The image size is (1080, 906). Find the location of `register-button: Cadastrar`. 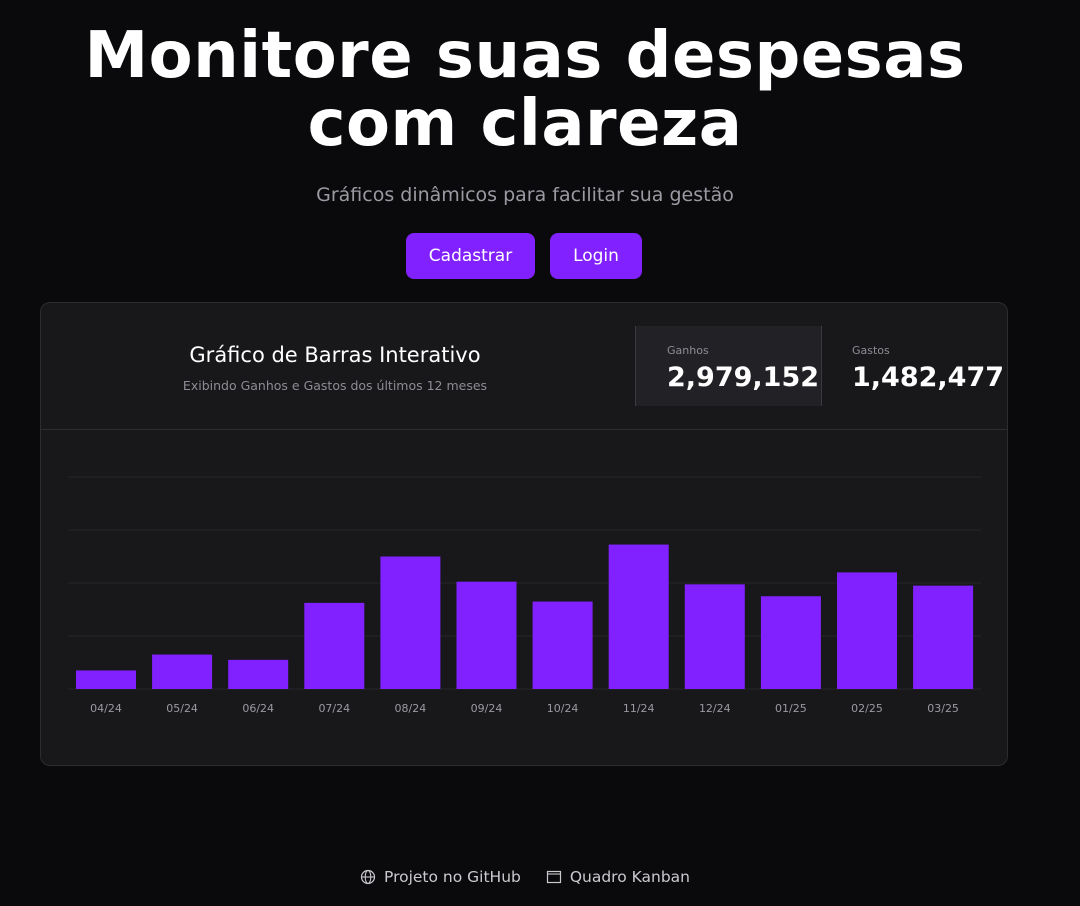

register-button: Cadastrar is located at coordinates (470, 256).